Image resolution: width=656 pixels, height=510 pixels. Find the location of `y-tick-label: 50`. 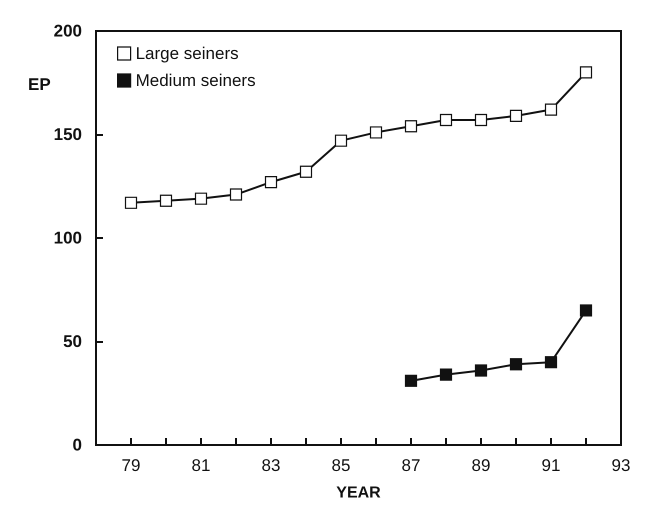

y-tick-label: 50 is located at coordinates (72, 341).